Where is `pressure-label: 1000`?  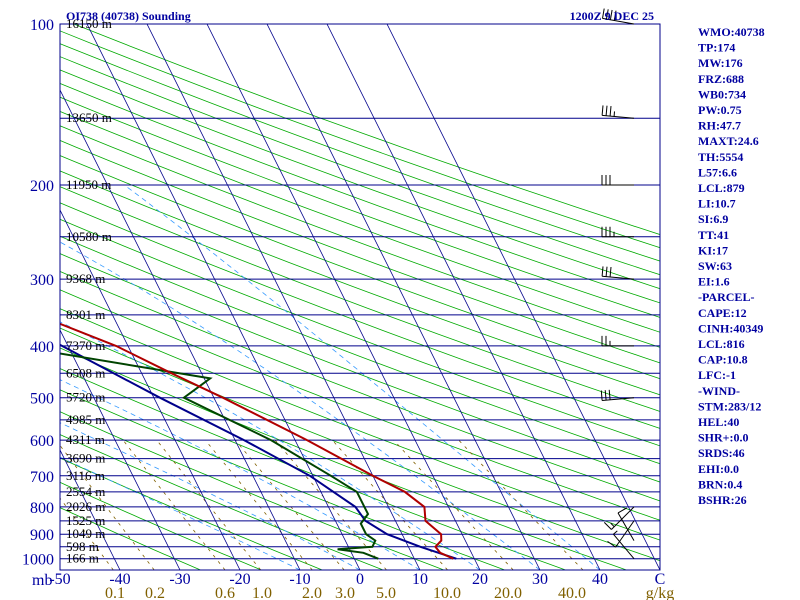 pressure-label: 1000 is located at coordinates (38, 560).